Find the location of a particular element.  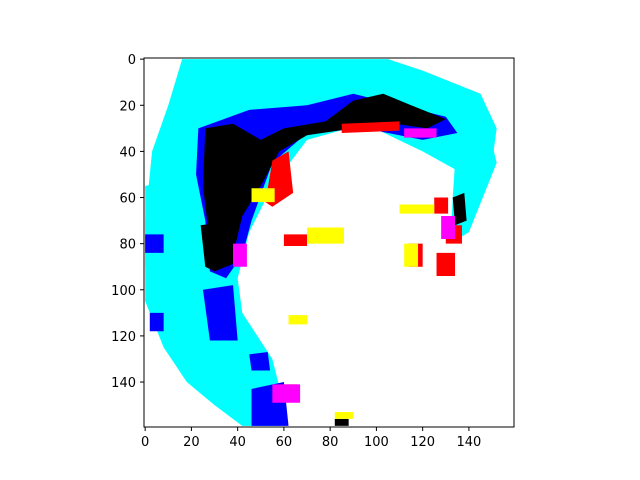

x-tick-label: 60 is located at coordinates (284, 442).